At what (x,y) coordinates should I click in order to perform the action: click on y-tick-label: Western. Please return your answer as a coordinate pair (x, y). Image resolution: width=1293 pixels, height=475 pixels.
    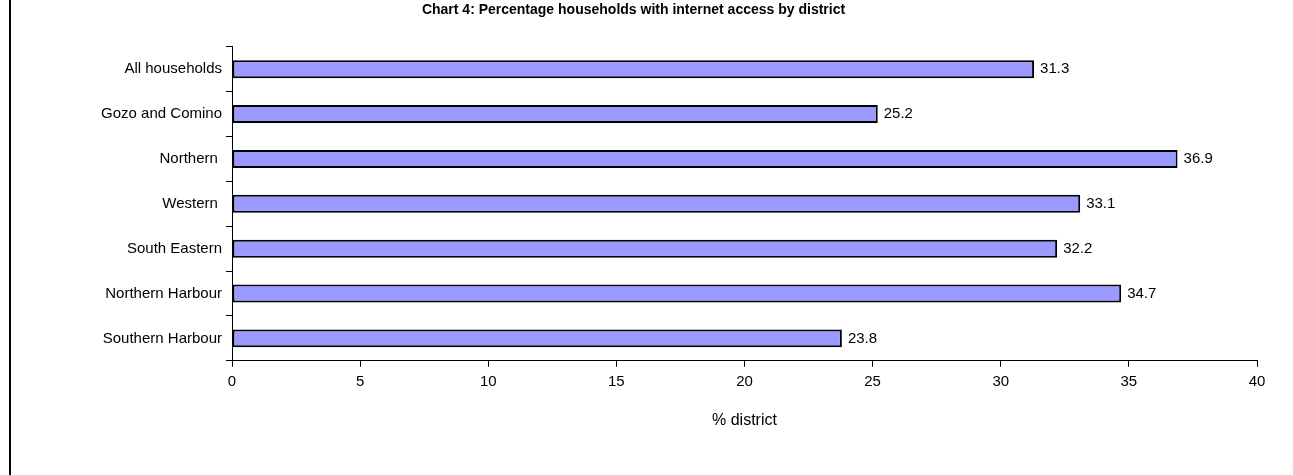
    Looking at the image, I should click on (192, 202).